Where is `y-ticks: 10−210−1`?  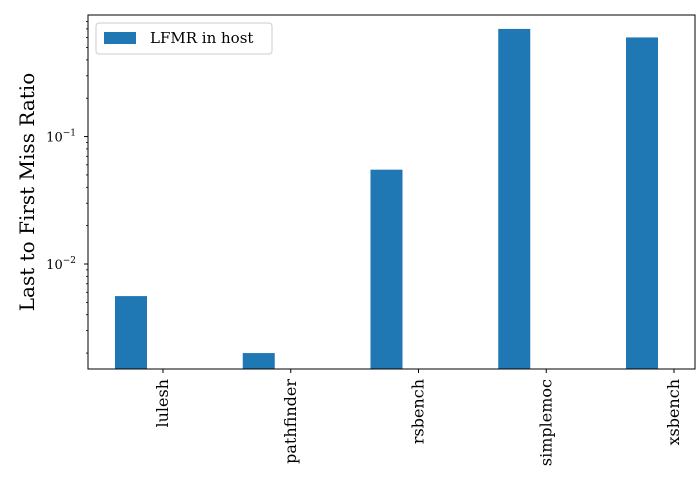 y-ticks: 10−210−1 is located at coordinates (67, 187).